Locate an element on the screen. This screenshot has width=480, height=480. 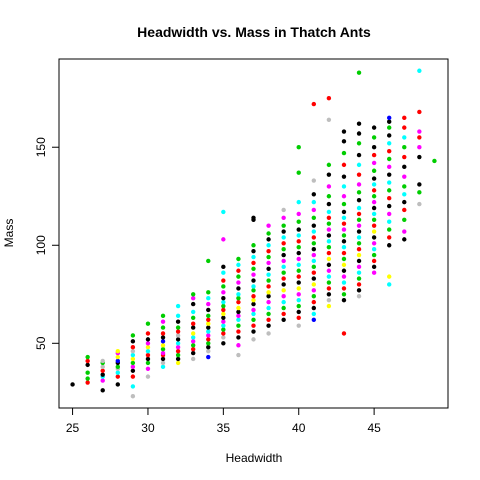
x-tick-label: 35 is located at coordinates (224, 428).